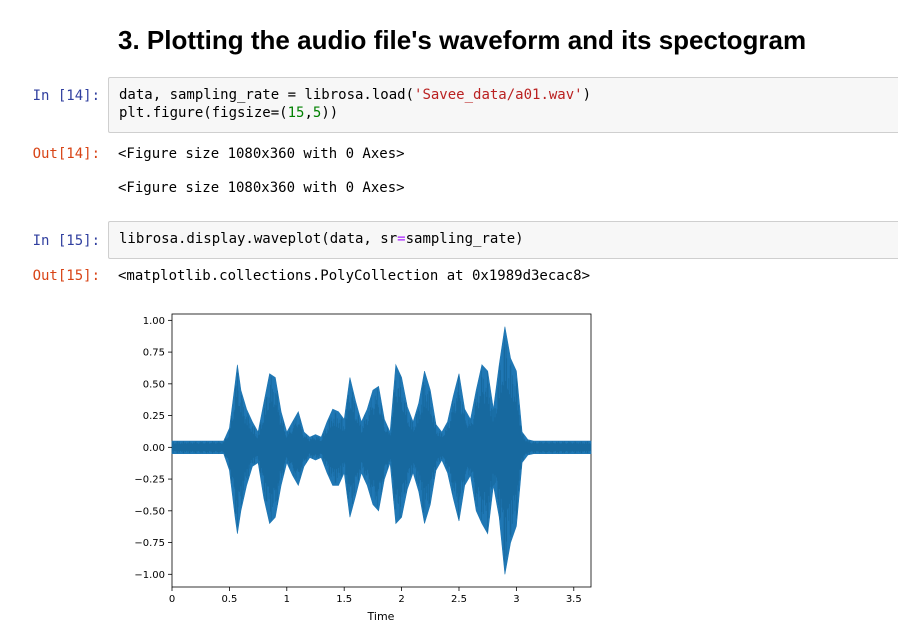 The width and height of the screenshot is (898, 637). What do you see at coordinates (172, 599) in the screenshot?
I see `x-tick-label: 0` at bounding box center [172, 599].